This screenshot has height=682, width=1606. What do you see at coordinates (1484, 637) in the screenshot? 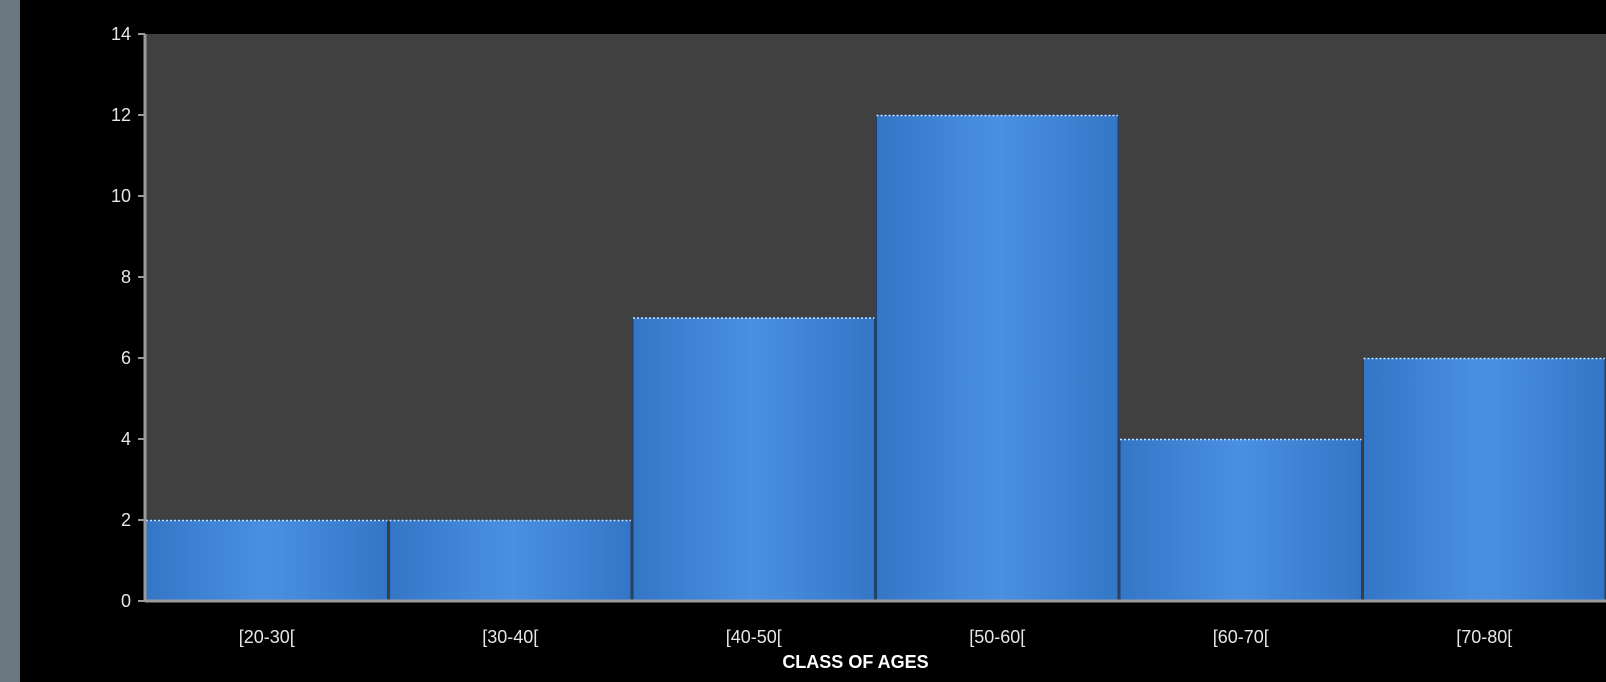
I see `x-tick-label: [70-80[` at bounding box center [1484, 637].